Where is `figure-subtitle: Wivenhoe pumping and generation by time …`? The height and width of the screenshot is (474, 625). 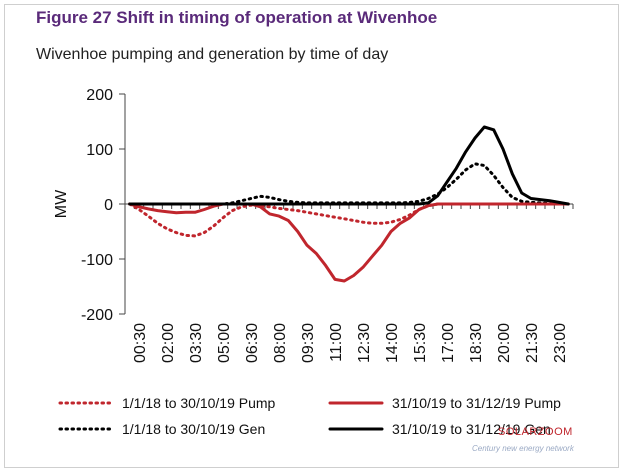
figure-subtitle: Wivenhoe pumping and generation by time … is located at coordinates (212, 54).